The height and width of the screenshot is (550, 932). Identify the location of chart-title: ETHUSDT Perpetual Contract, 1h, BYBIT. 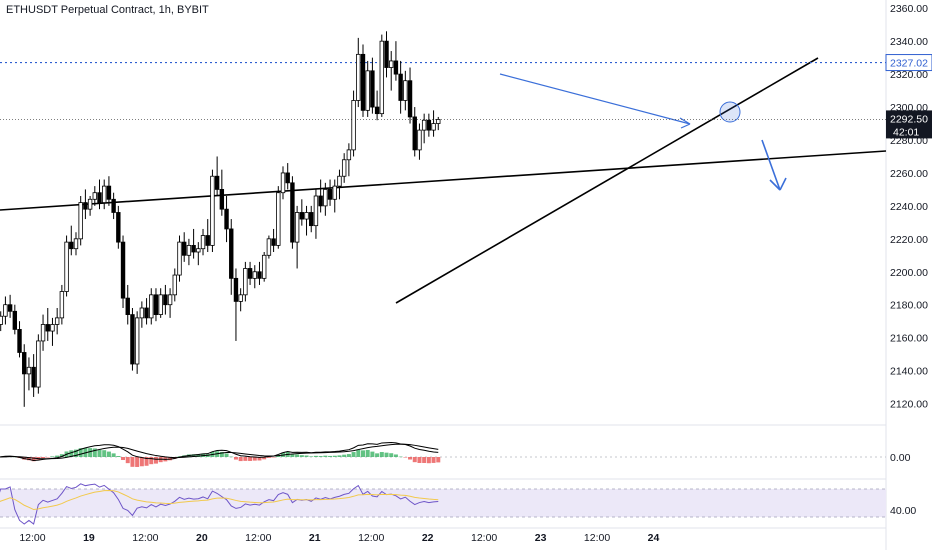
(107, 10).